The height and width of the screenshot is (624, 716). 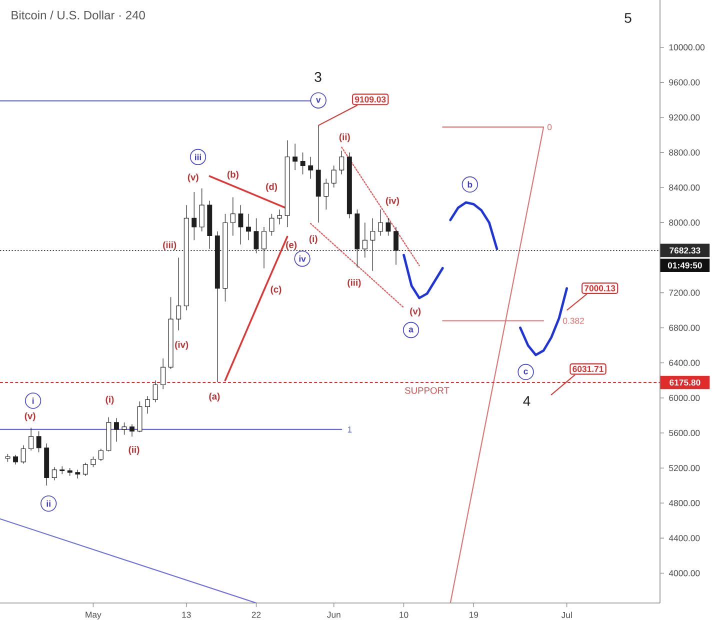 I want to click on y-tick-label: 10000.00, so click(x=687, y=47).